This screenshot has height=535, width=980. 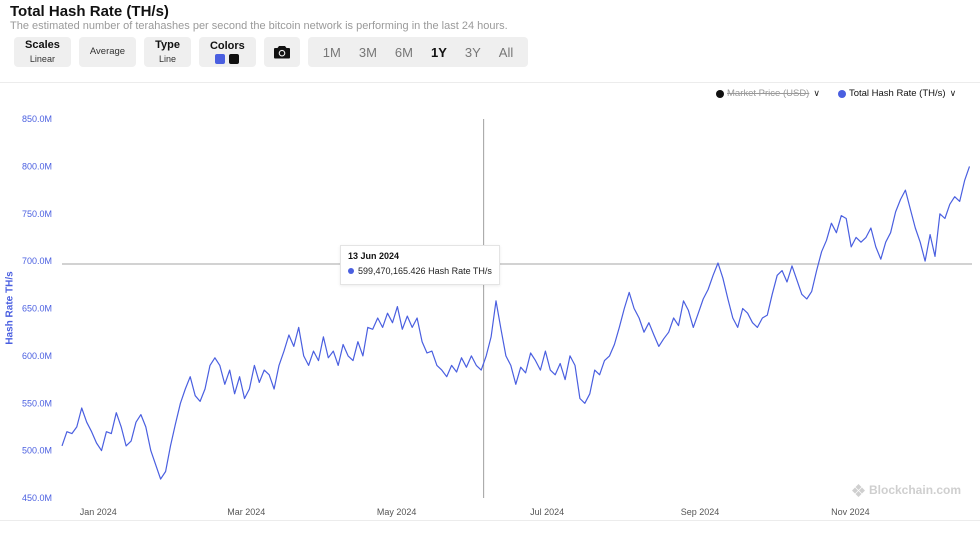 What do you see at coordinates (98, 512) in the screenshot?
I see `x-tick-label: Jan 2024` at bounding box center [98, 512].